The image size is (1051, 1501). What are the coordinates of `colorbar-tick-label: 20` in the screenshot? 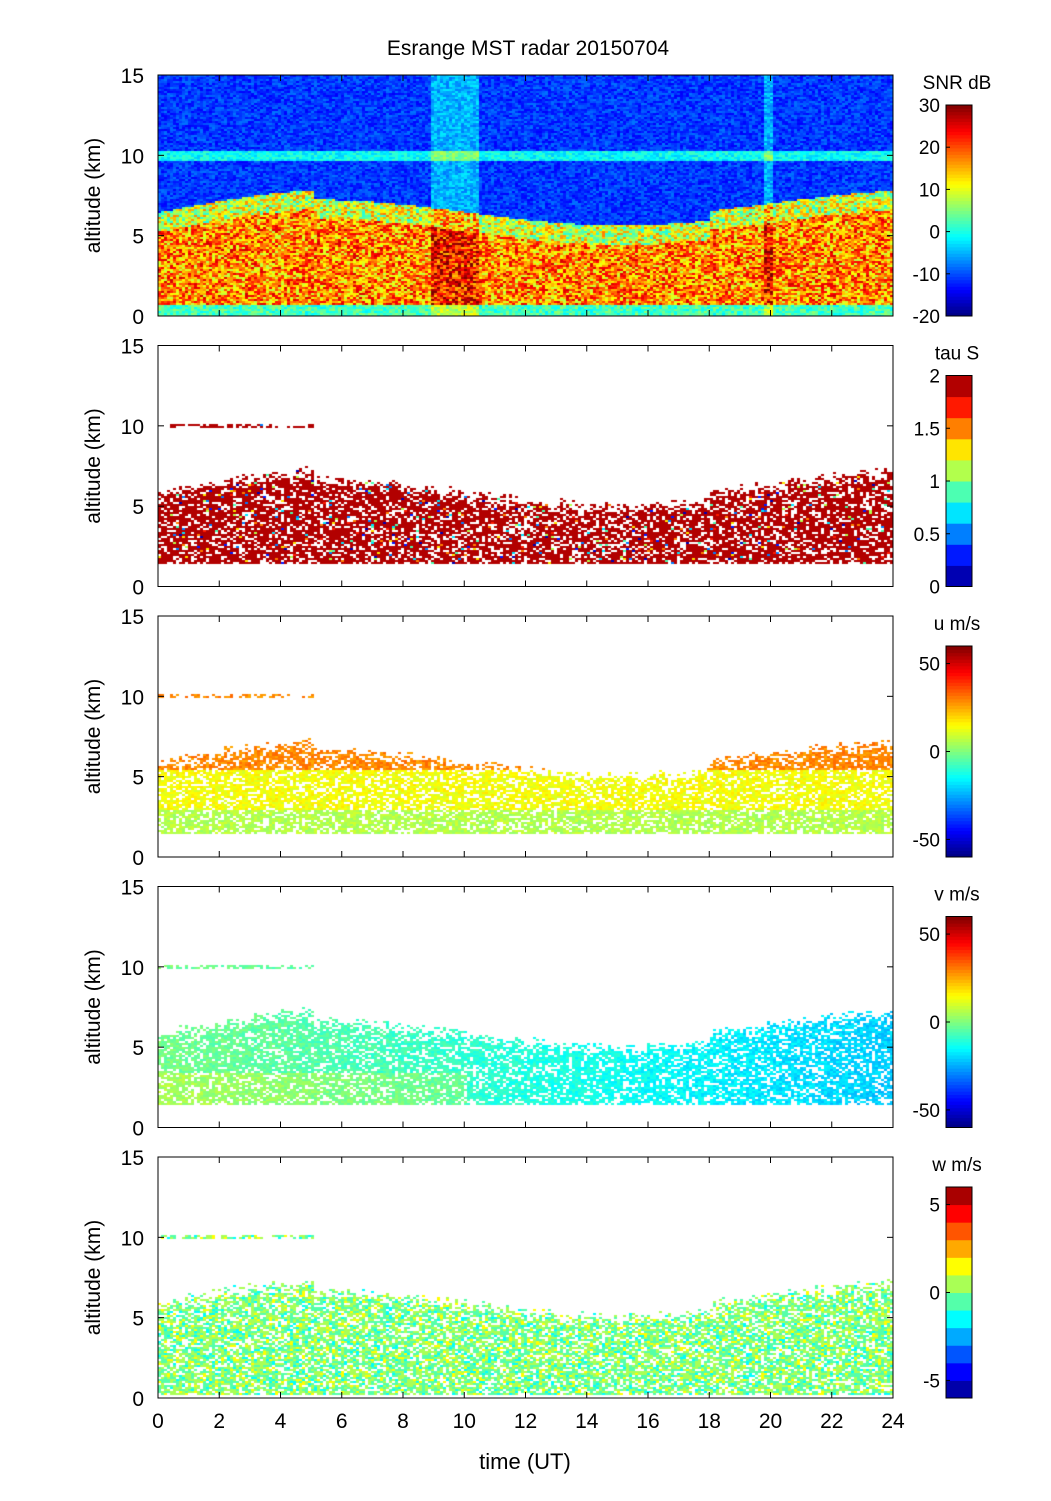 It's located at (929, 148).